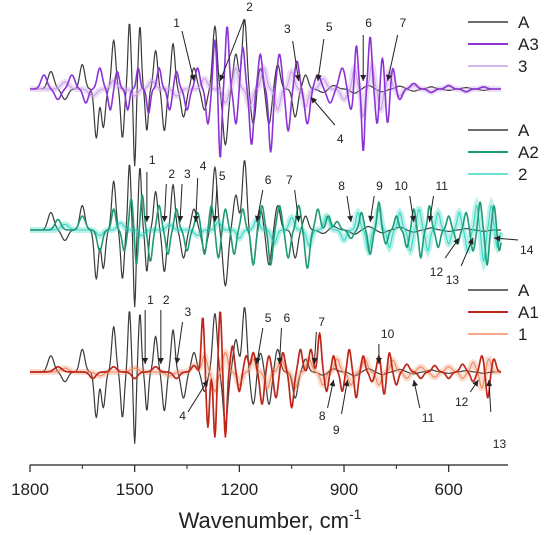 The image size is (550, 535). What do you see at coordinates (528, 312) in the screenshot?
I see `legend-label-bottom-A1: A1` at bounding box center [528, 312].